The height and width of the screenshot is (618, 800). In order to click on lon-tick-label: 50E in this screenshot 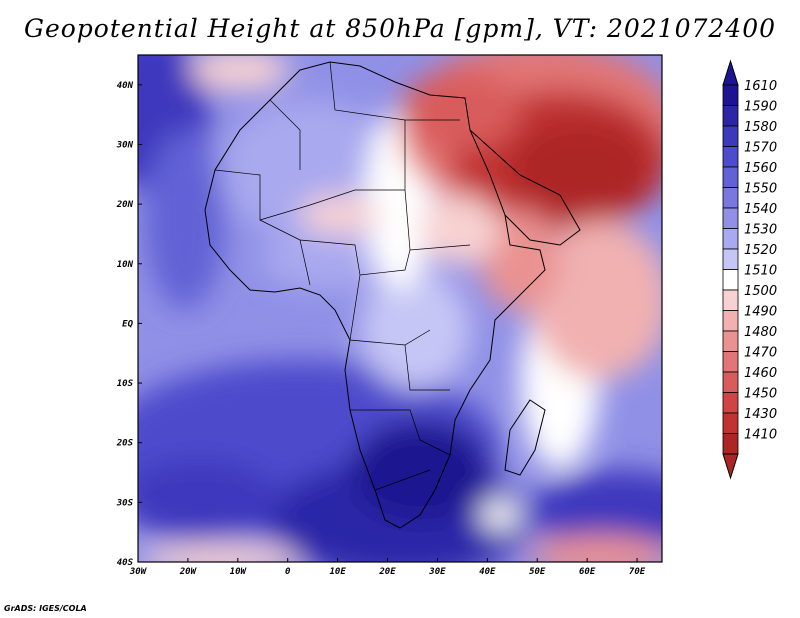, I will do `click(537, 572)`.